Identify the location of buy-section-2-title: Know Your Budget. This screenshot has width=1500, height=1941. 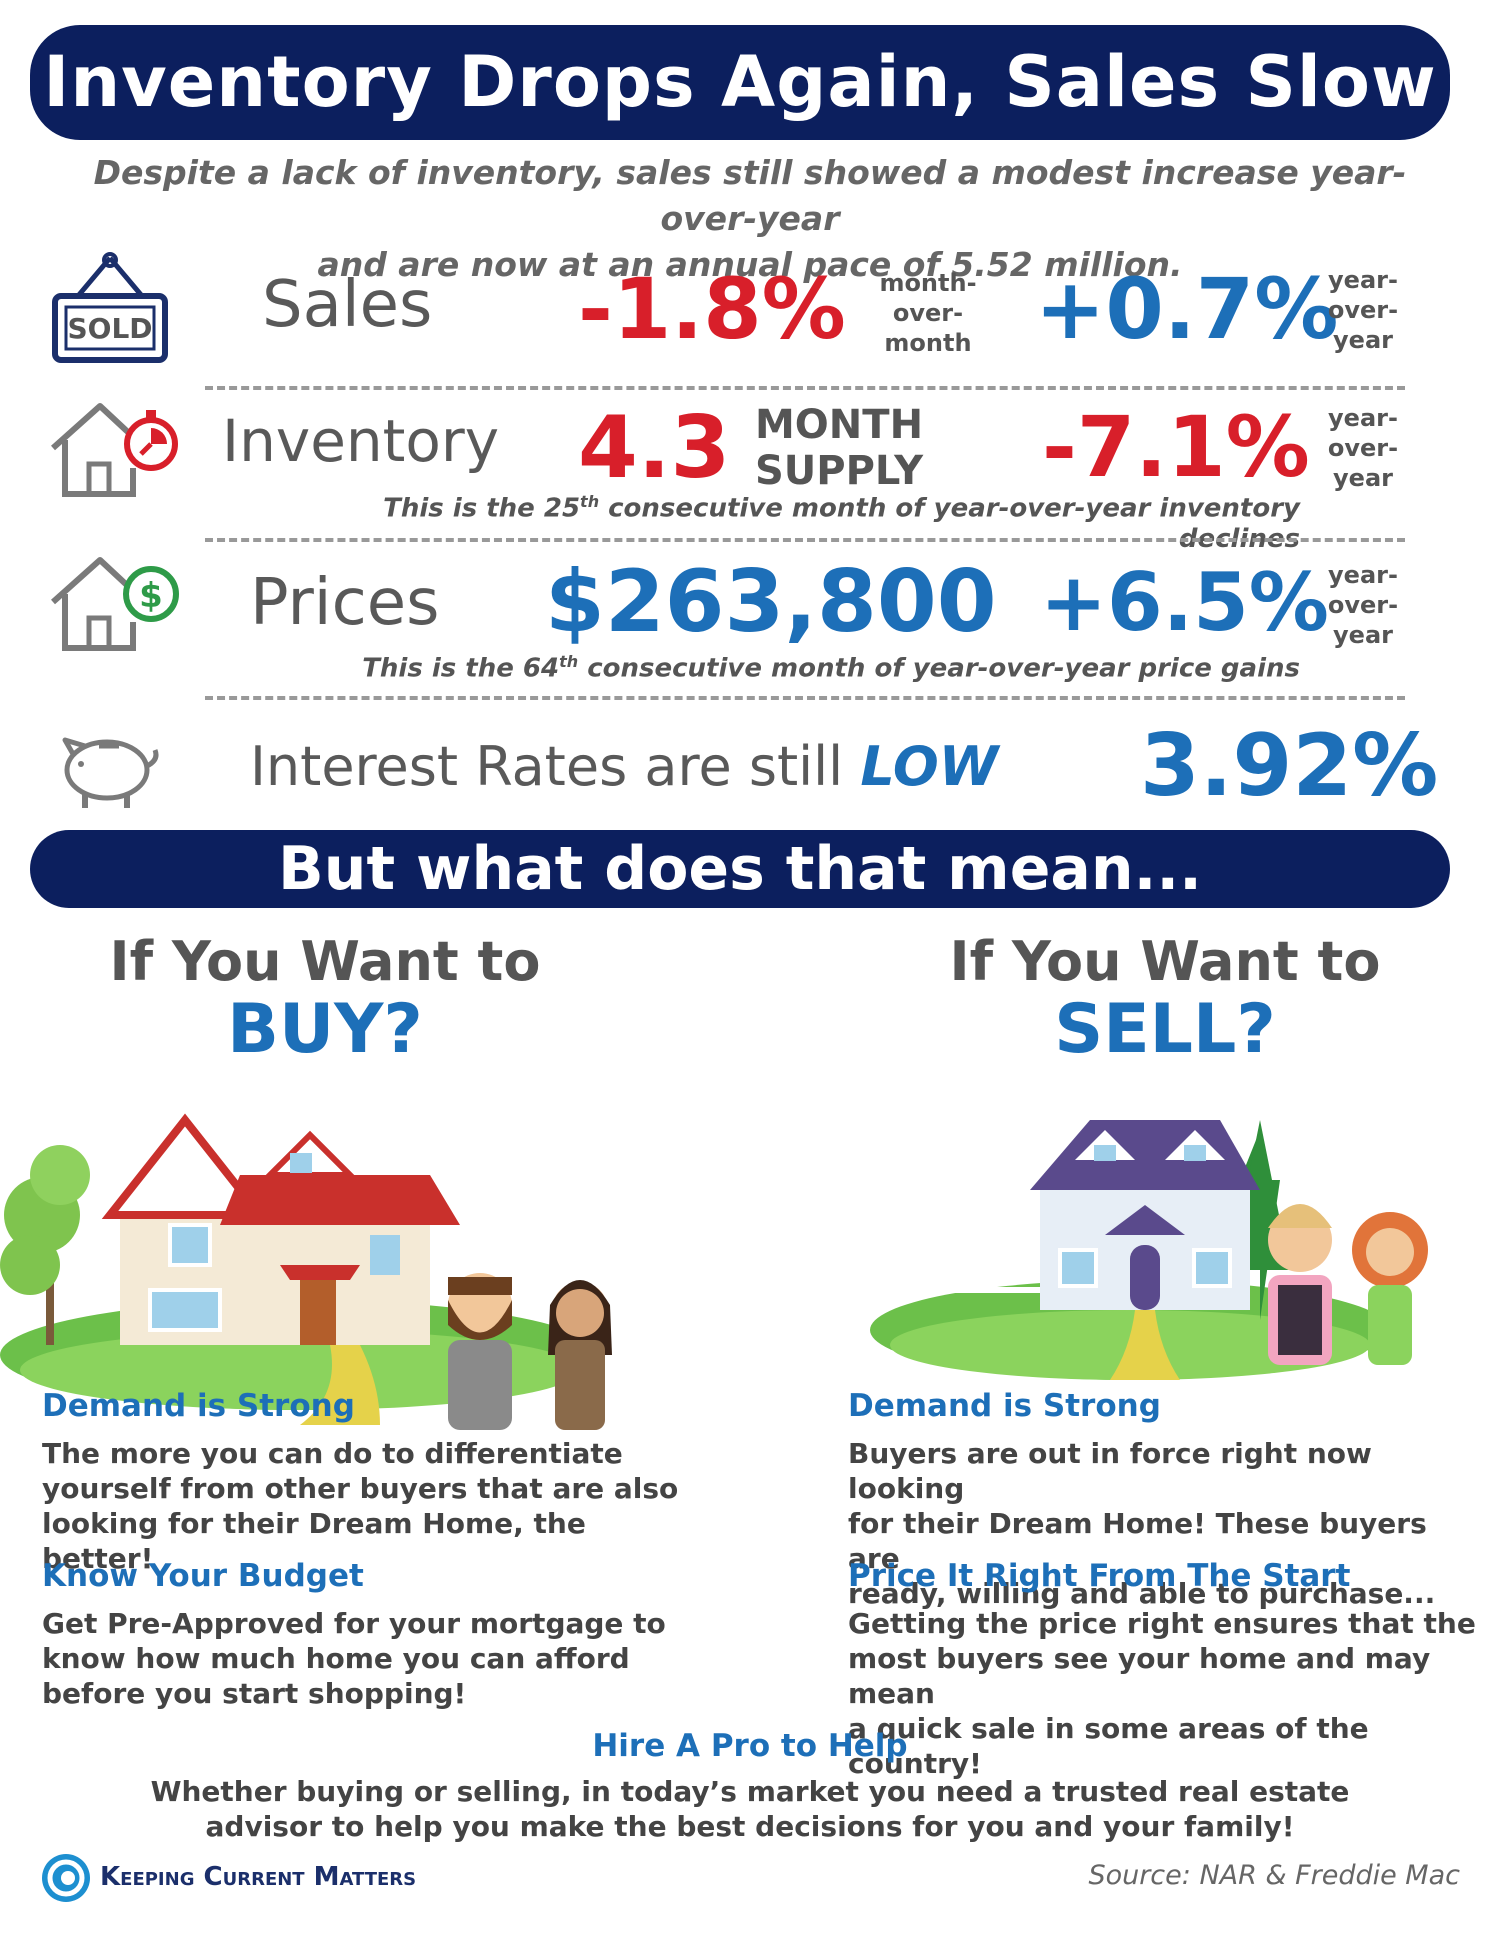
(203, 1576).